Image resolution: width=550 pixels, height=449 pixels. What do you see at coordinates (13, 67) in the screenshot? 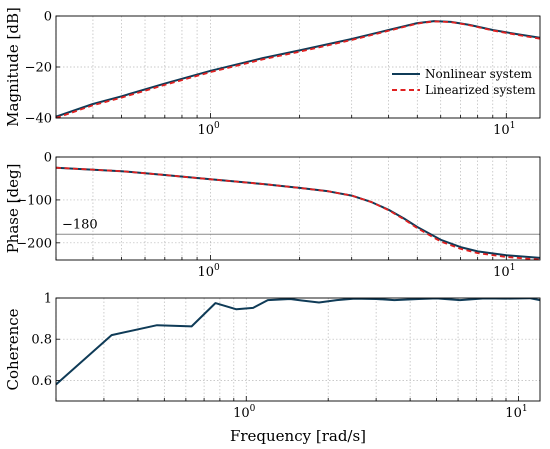
I see `y-axis-label: Magnitude [dB]` at bounding box center [13, 67].